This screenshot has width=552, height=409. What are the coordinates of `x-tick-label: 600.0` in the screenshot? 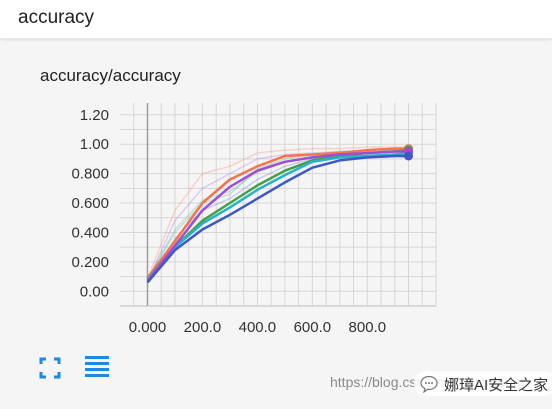 It's located at (313, 327).